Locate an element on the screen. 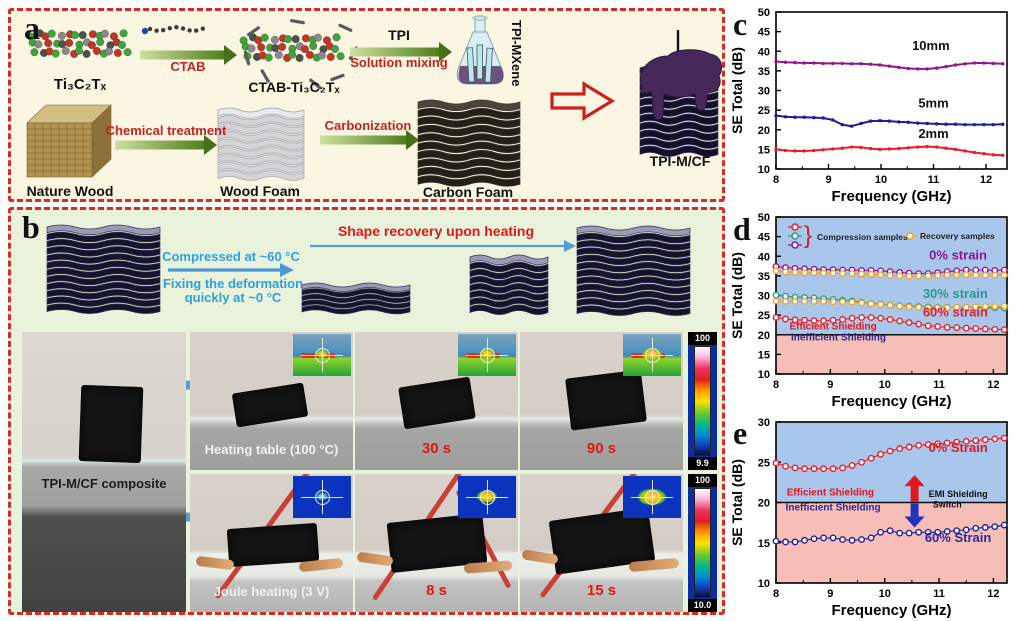 The height and width of the screenshot is (621, 1017). compressed-label: Compressed at ~60 °C is located at coordinates (231, 256).